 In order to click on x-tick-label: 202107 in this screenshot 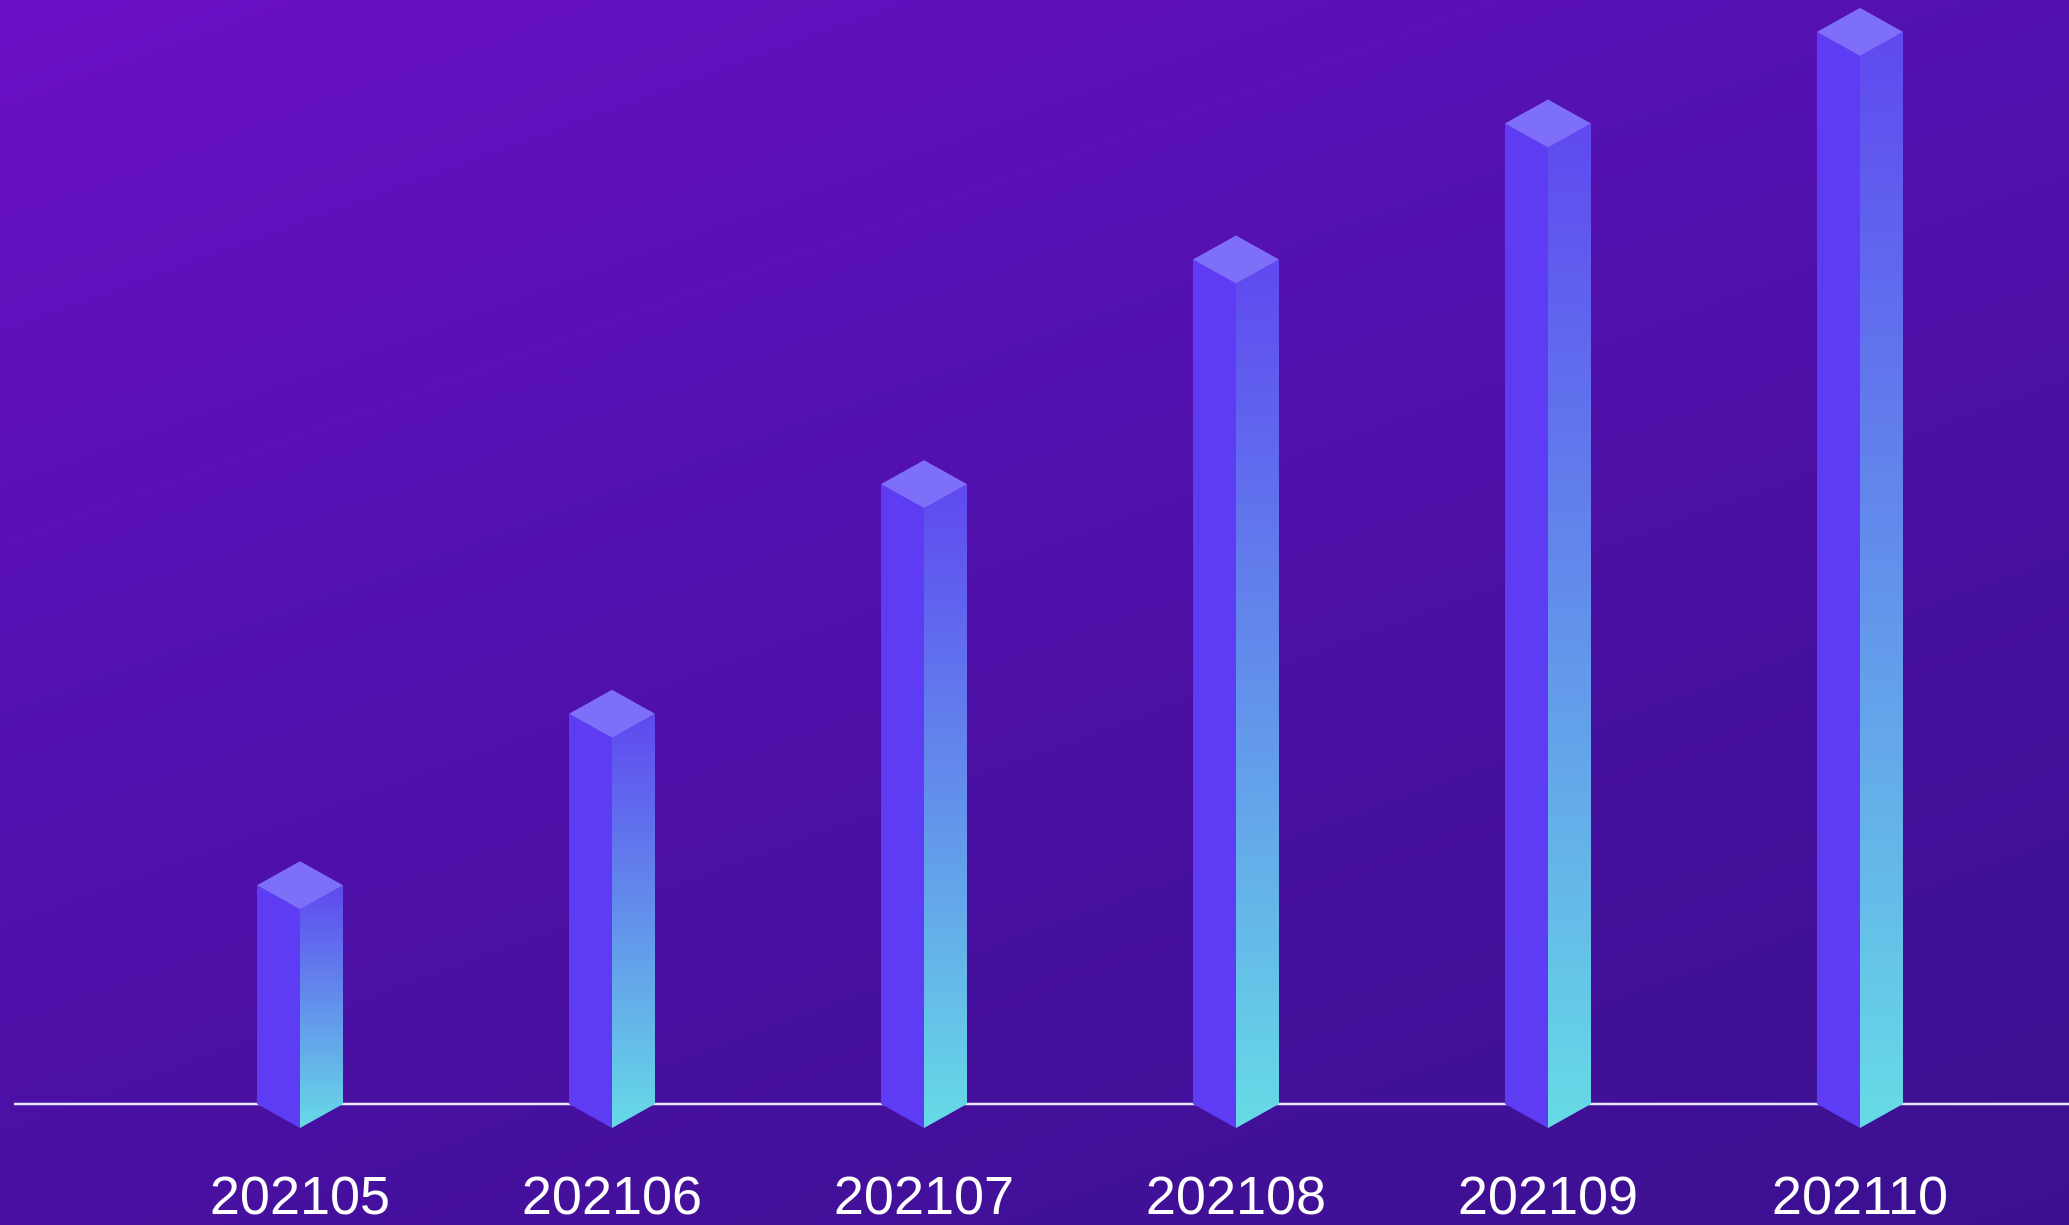, I will do `click(924, 1195)`.